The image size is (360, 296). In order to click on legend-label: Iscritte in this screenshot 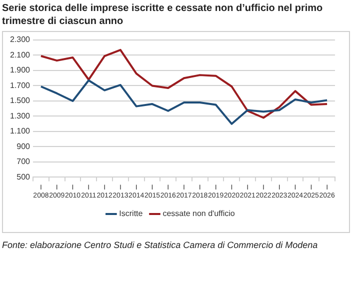, I will do `click(131, 213)`.